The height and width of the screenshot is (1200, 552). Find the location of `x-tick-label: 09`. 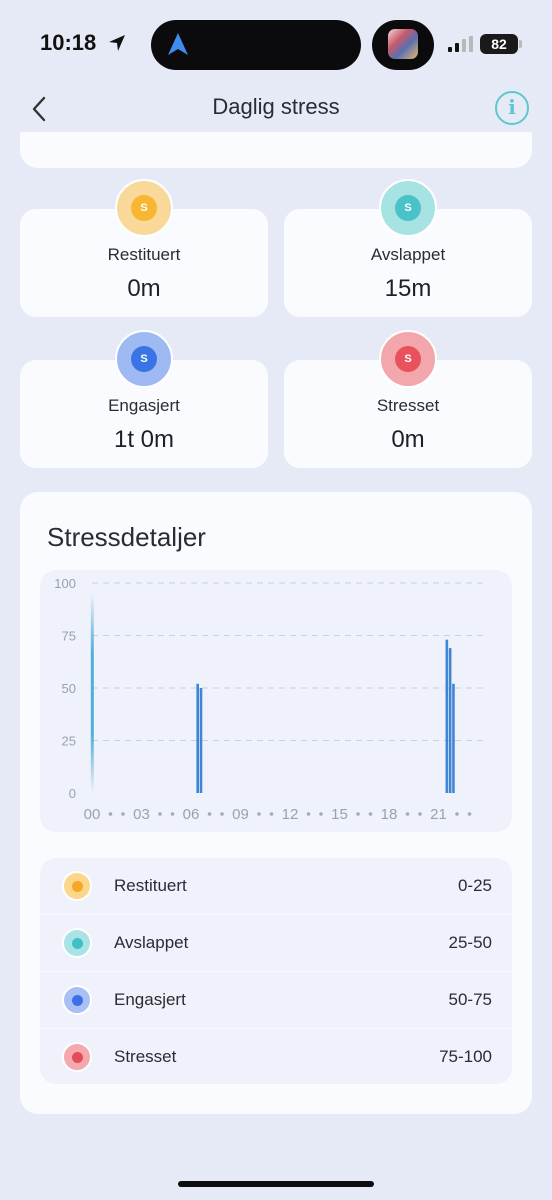

x-tick-label: 09 is located at coordinates (240, 814).